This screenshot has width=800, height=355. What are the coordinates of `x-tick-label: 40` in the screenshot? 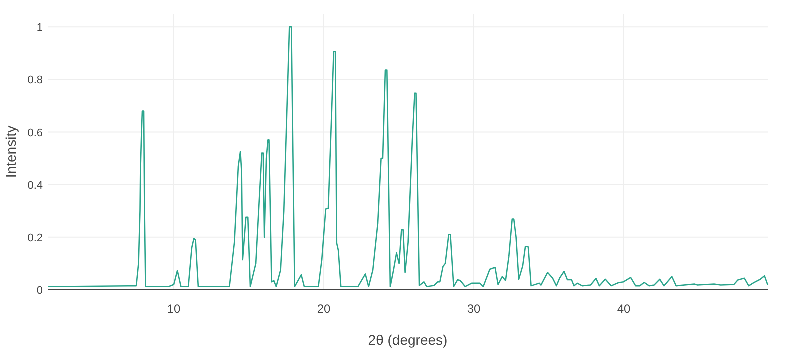 It's located at (624, 309).